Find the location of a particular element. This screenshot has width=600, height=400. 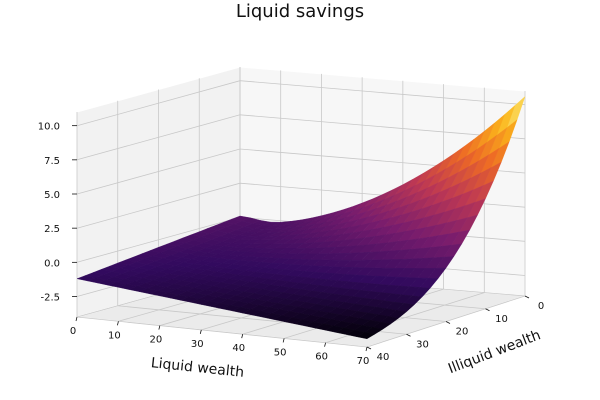

z-tick-label: 0.0 is located at coordinates (52, 263).